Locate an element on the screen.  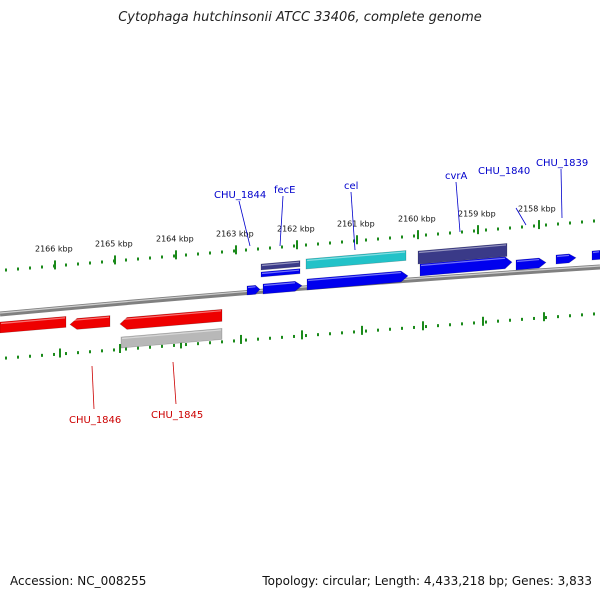
backbone-band is located at coordinates (300, 290).